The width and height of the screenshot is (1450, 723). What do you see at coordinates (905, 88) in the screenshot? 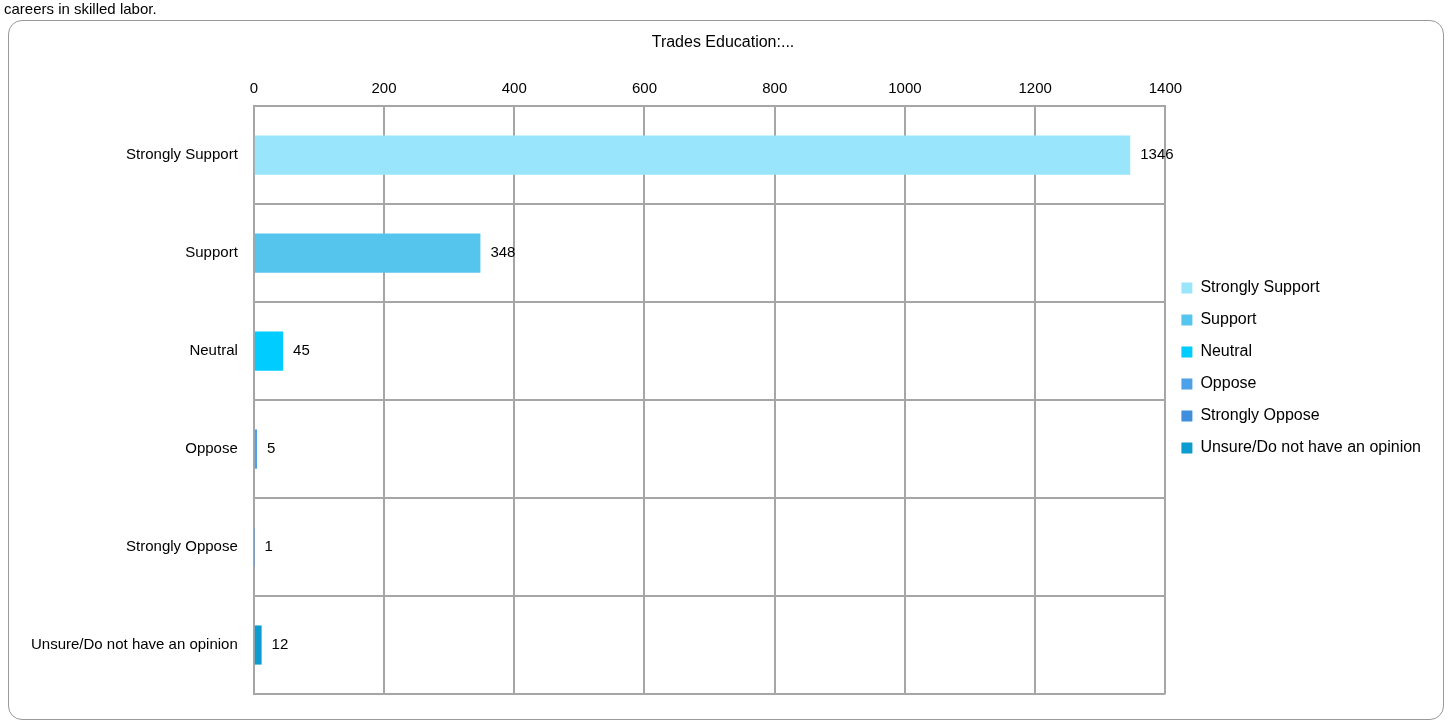
I see `x-tick-label: 1000` at bounding box center [905, 88].